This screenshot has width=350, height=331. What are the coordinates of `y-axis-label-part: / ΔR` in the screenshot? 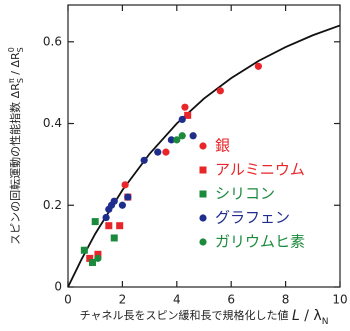 It's located at (15, 65).